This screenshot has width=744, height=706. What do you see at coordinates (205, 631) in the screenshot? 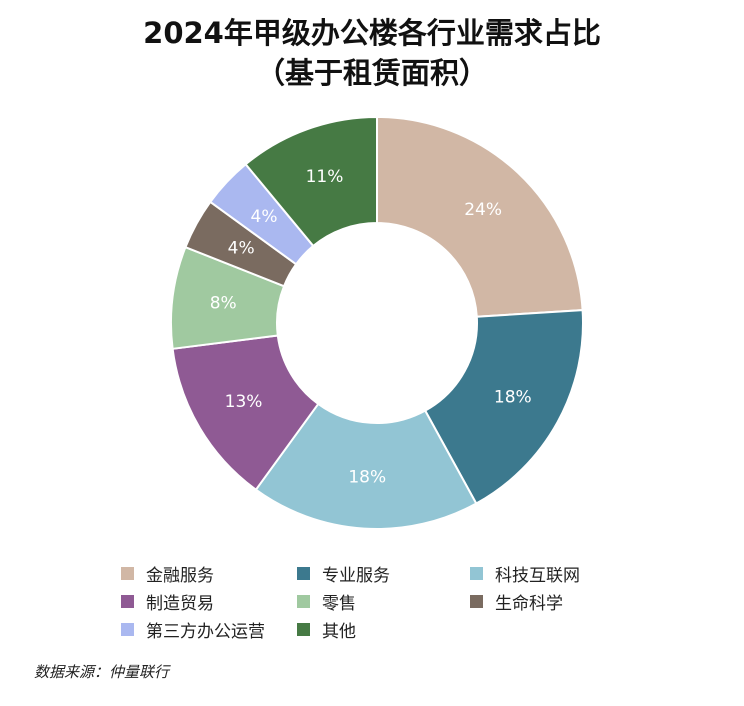
I see `legend-label-6: 第三方办公运营` at bounding box center [205, 631].